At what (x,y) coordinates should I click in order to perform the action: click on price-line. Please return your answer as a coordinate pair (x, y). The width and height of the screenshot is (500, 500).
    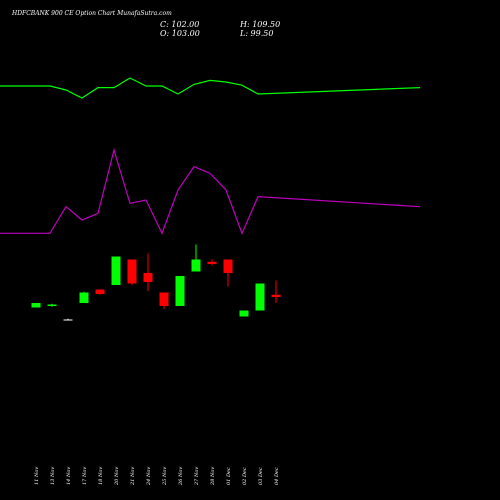
    Looking at the image, I should click on (210, 88).